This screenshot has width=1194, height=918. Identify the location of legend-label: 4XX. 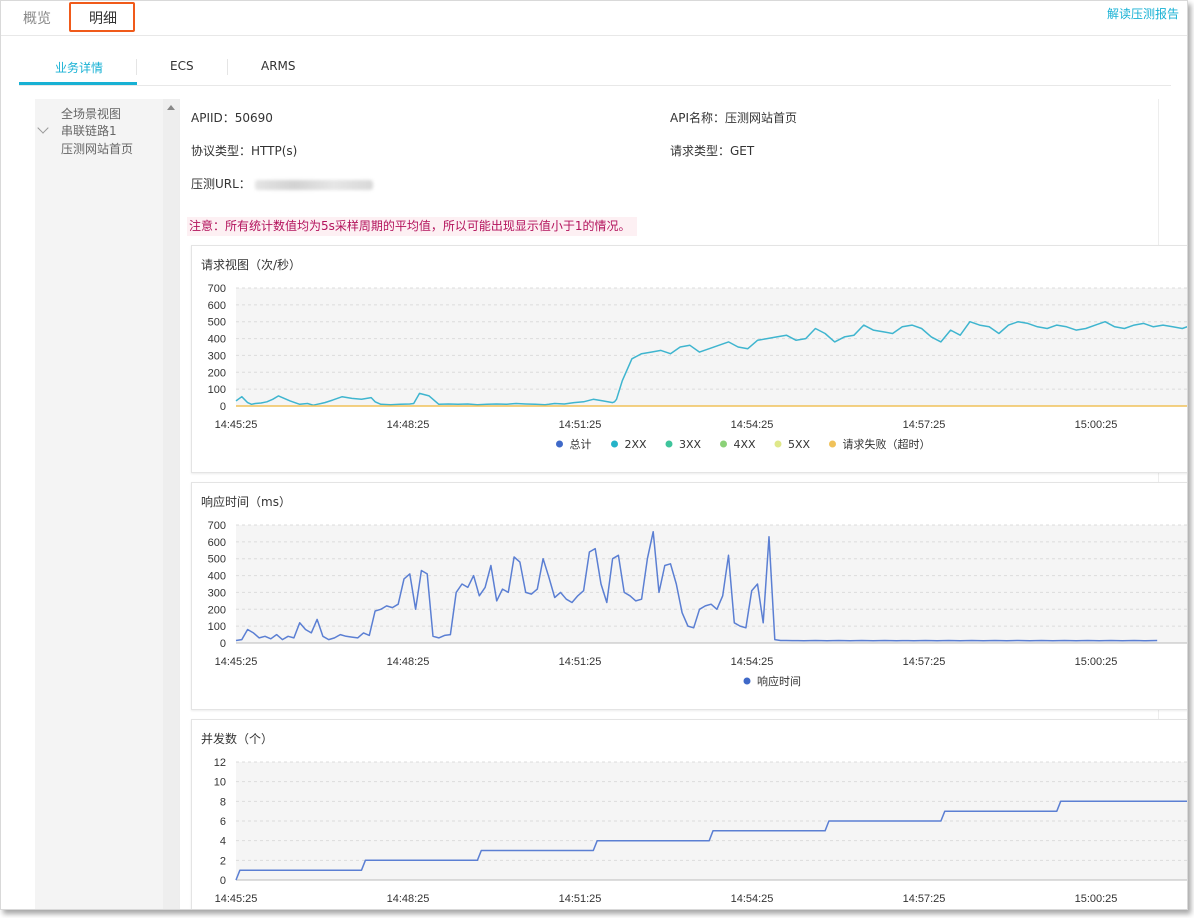
(745, 444).